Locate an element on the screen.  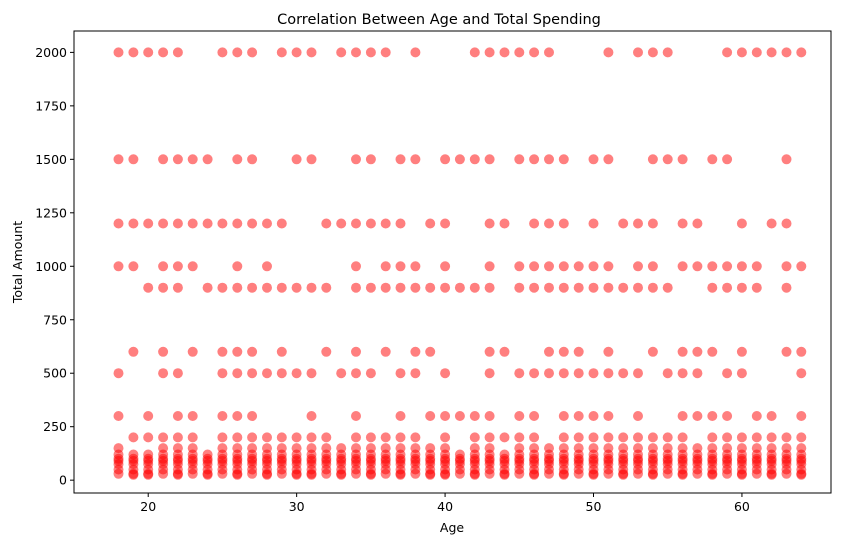
x-tick-label: 40 is located at coordinates (445, 506).